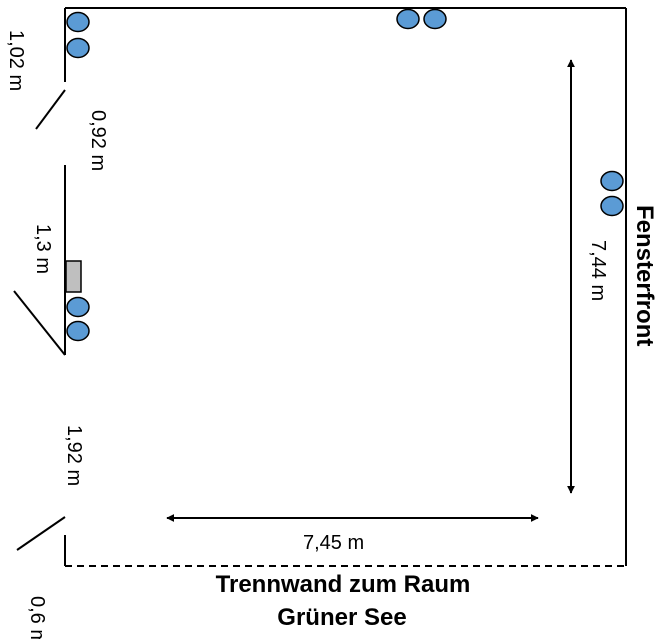  What do you see at coordinates (333, 543) in the screenshot?
I see `dim-room-width: 7,45 m` at bounding box center [333, 543].